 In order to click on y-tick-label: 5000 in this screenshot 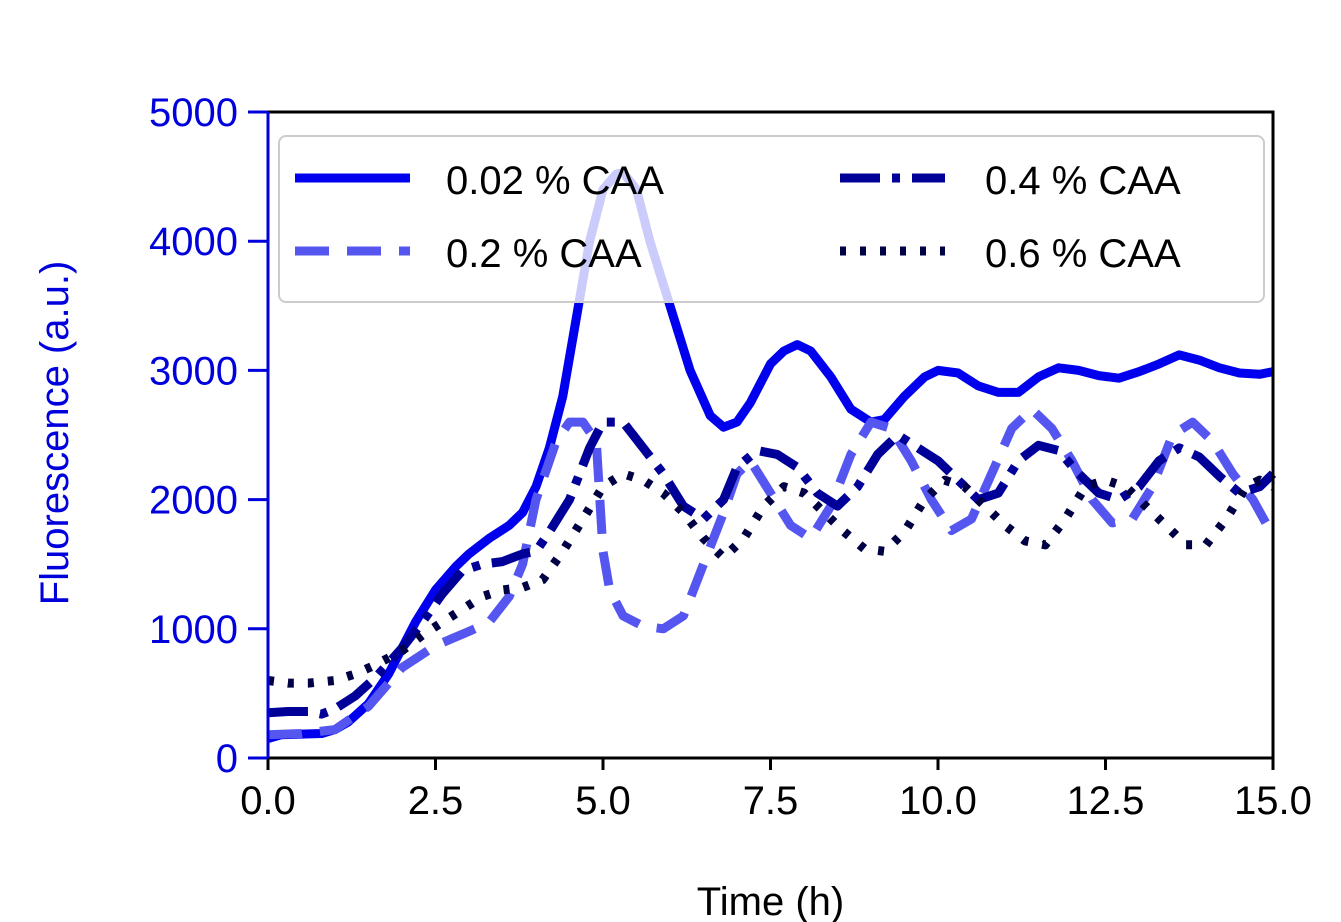, I will do `click(193, 113)`.